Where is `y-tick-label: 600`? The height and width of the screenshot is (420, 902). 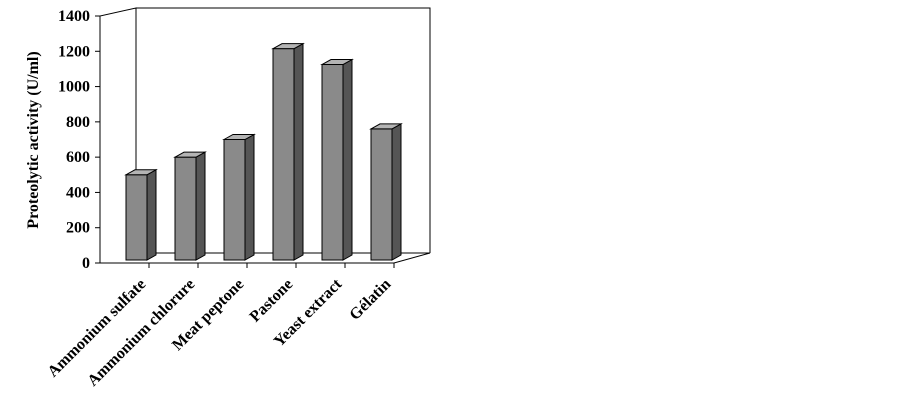 y-tick-label: 600 is located at coordinates (78, 157).